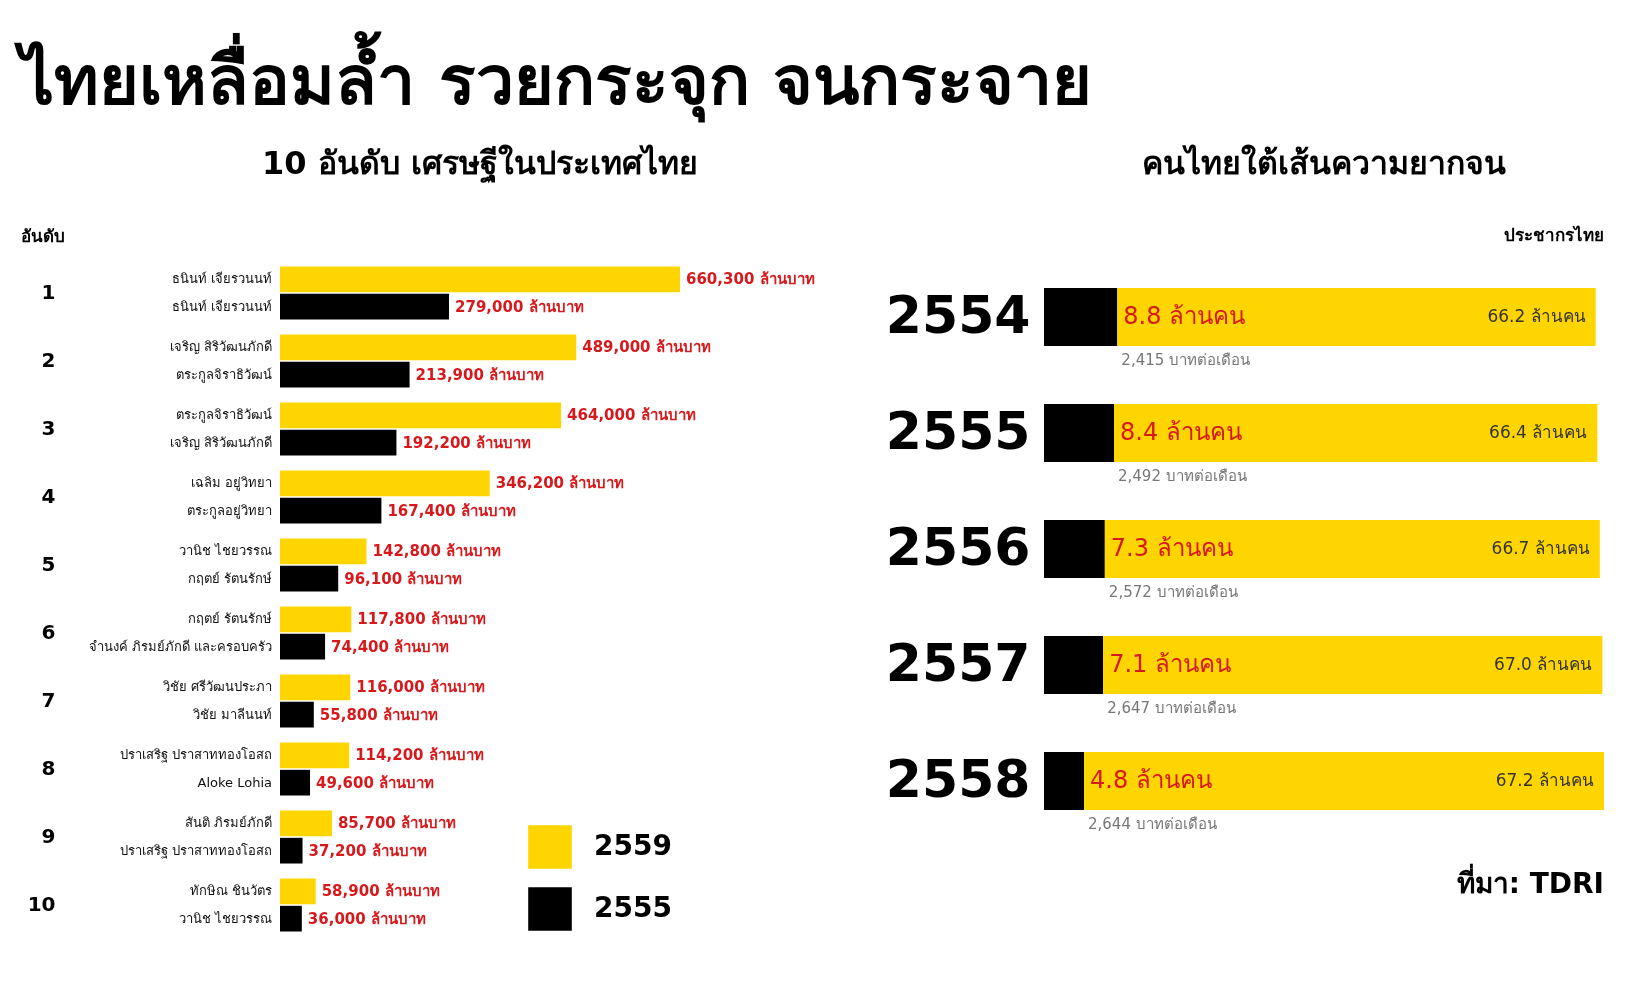  Describe the element at coordinates (48, 564) in the screenshot. I see `y-tick-label: 5` at that location.